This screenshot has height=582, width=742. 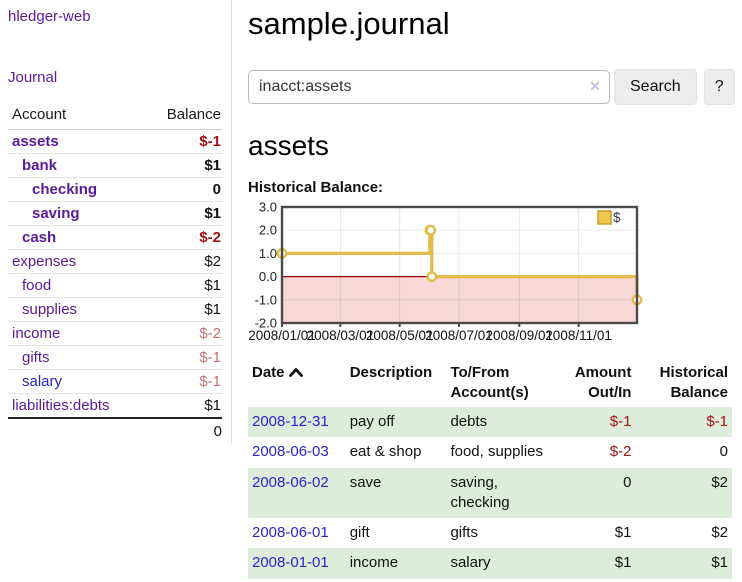 I want to click on account-row: checking 0, so click(x=115, y=189).